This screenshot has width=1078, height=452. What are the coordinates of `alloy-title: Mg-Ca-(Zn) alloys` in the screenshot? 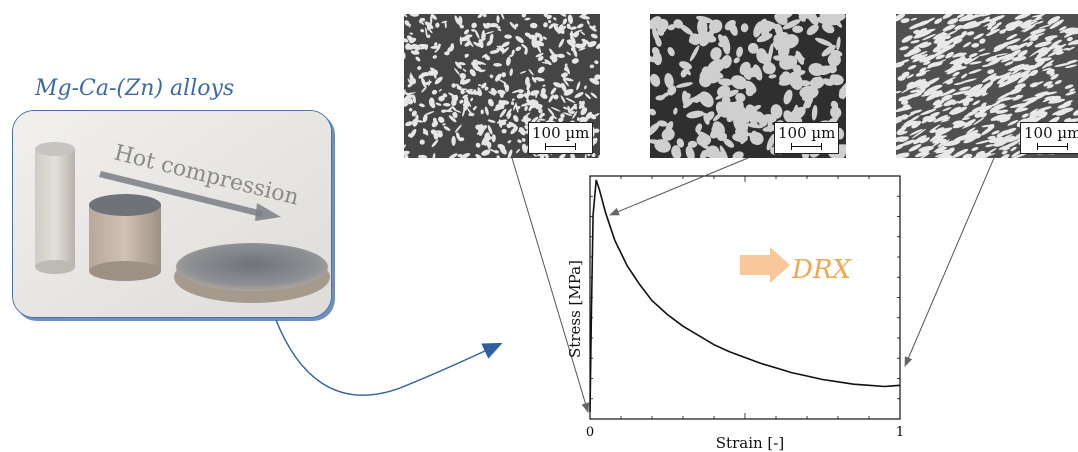 It's located at (135, 88).